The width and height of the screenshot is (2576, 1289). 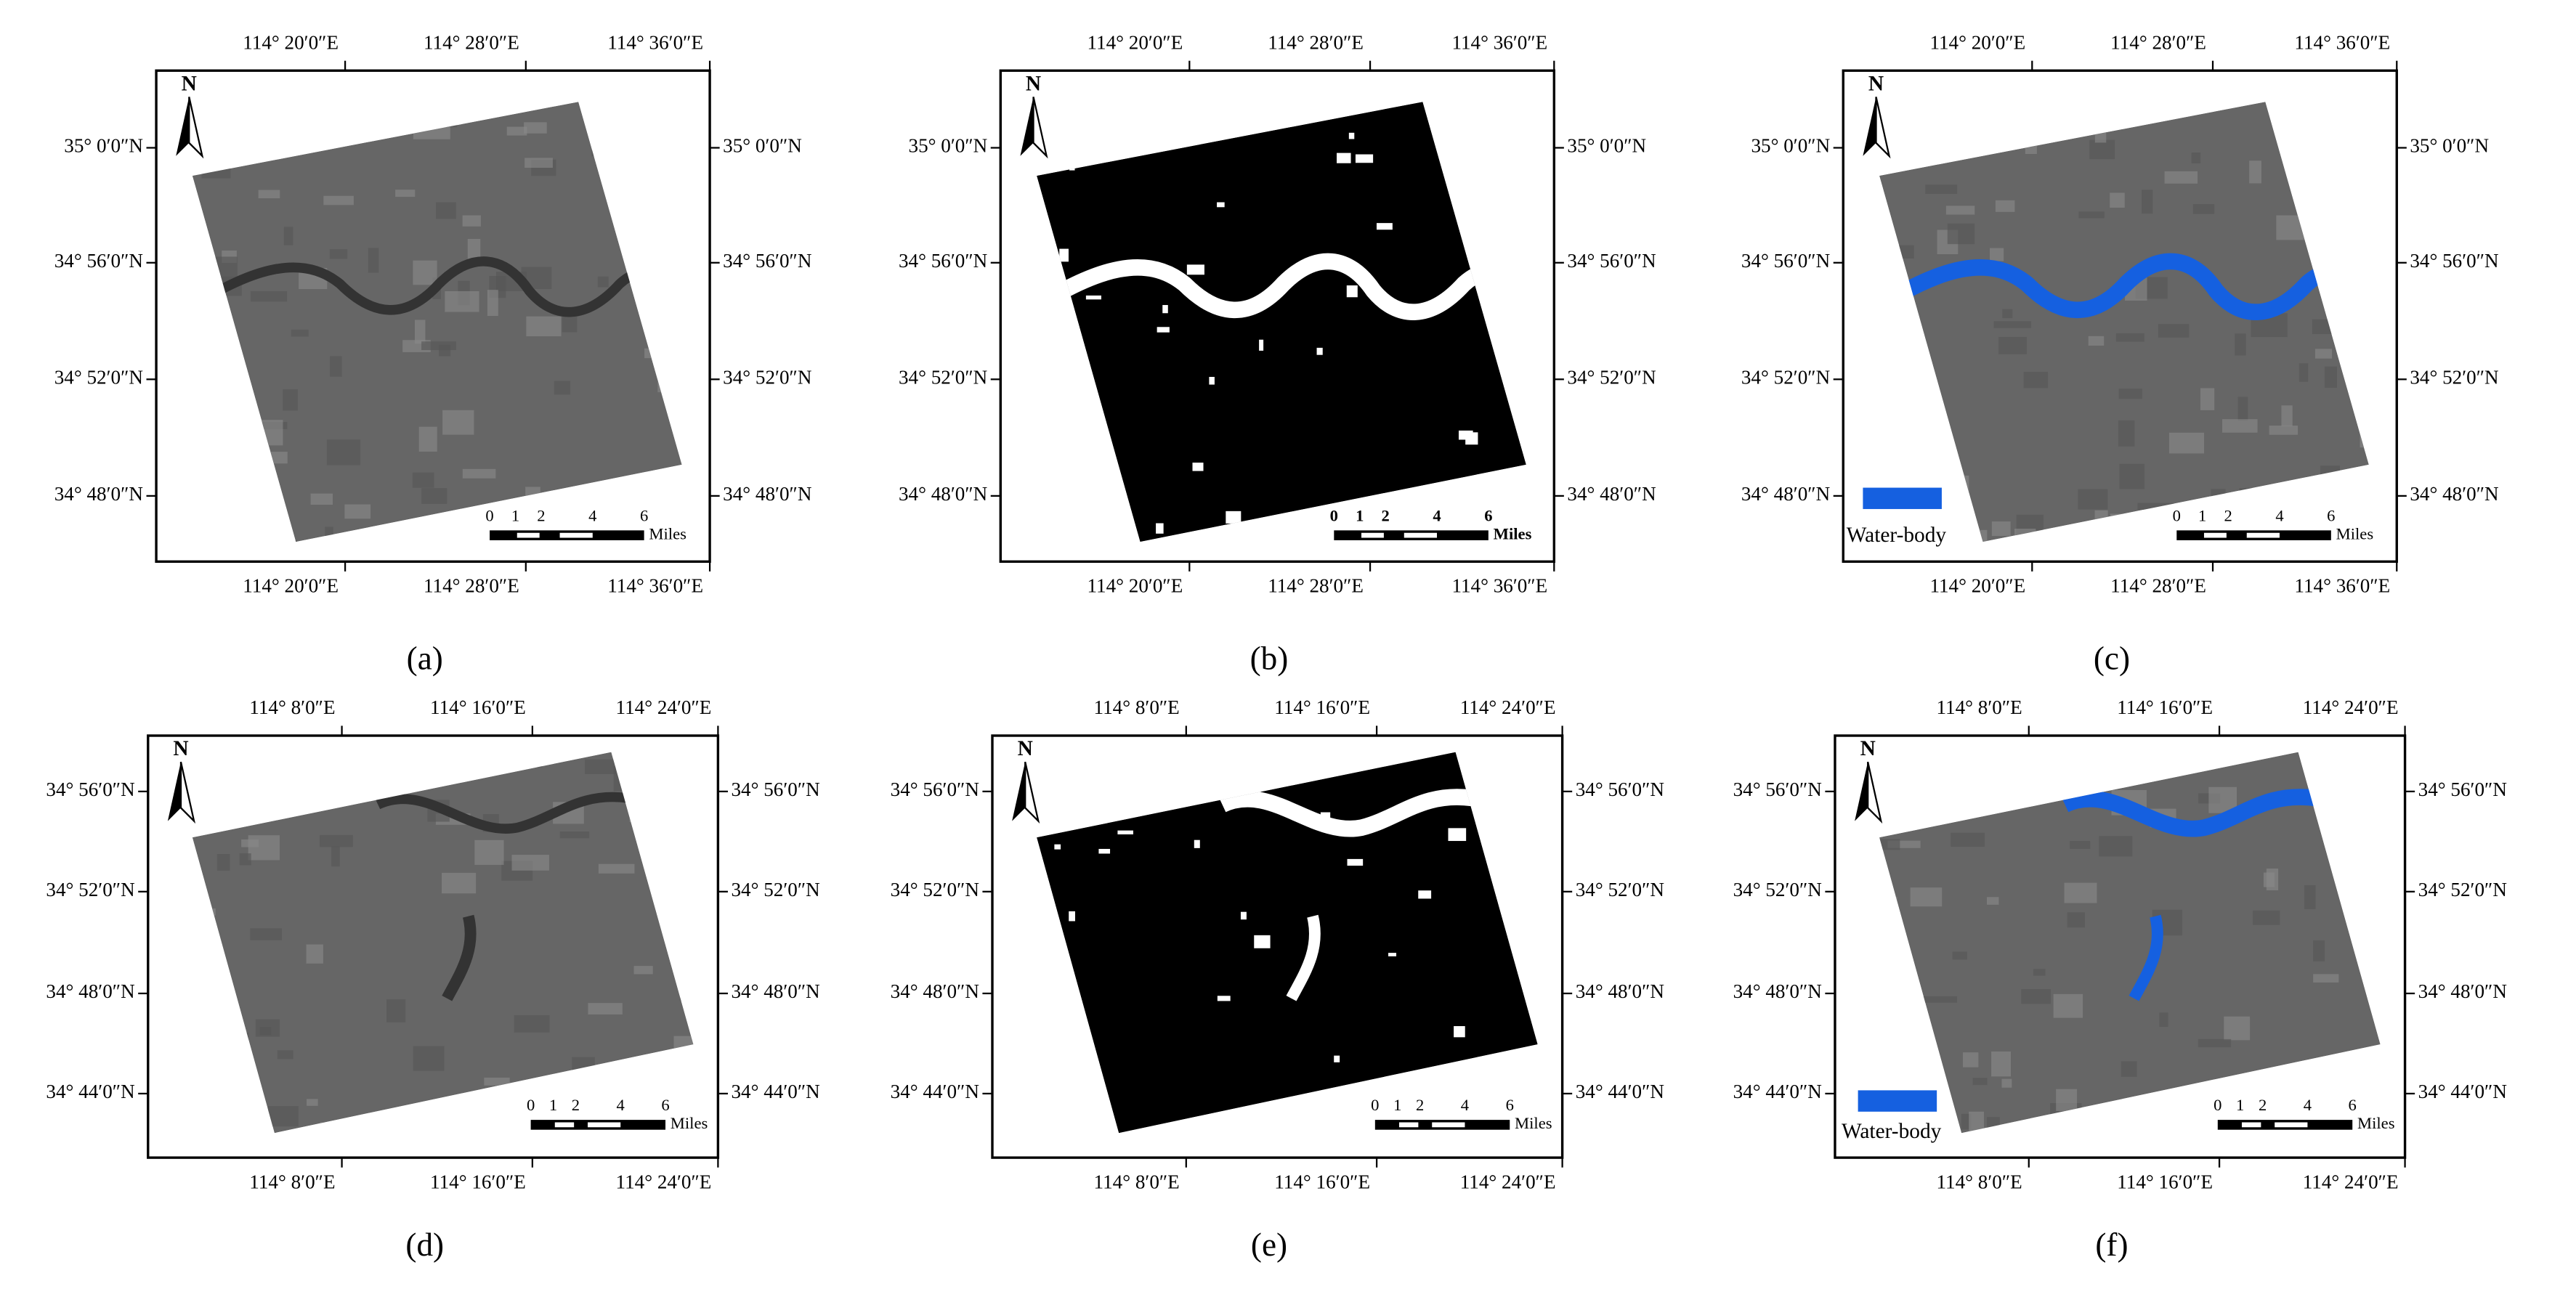 I want to click on latitude-label: 34° 48′0″N, so click(x=767, y=494).